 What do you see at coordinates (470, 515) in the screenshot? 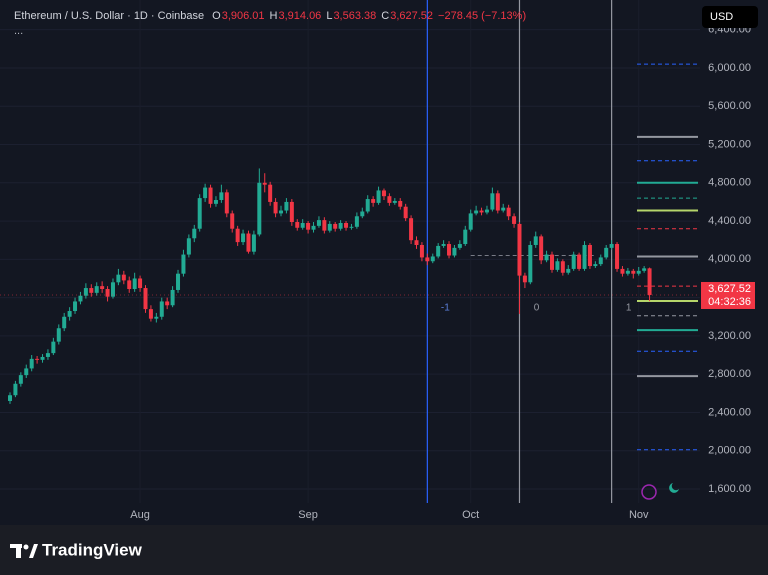
I see `x-tick-label: Oct` at bounding box center [470, 515].